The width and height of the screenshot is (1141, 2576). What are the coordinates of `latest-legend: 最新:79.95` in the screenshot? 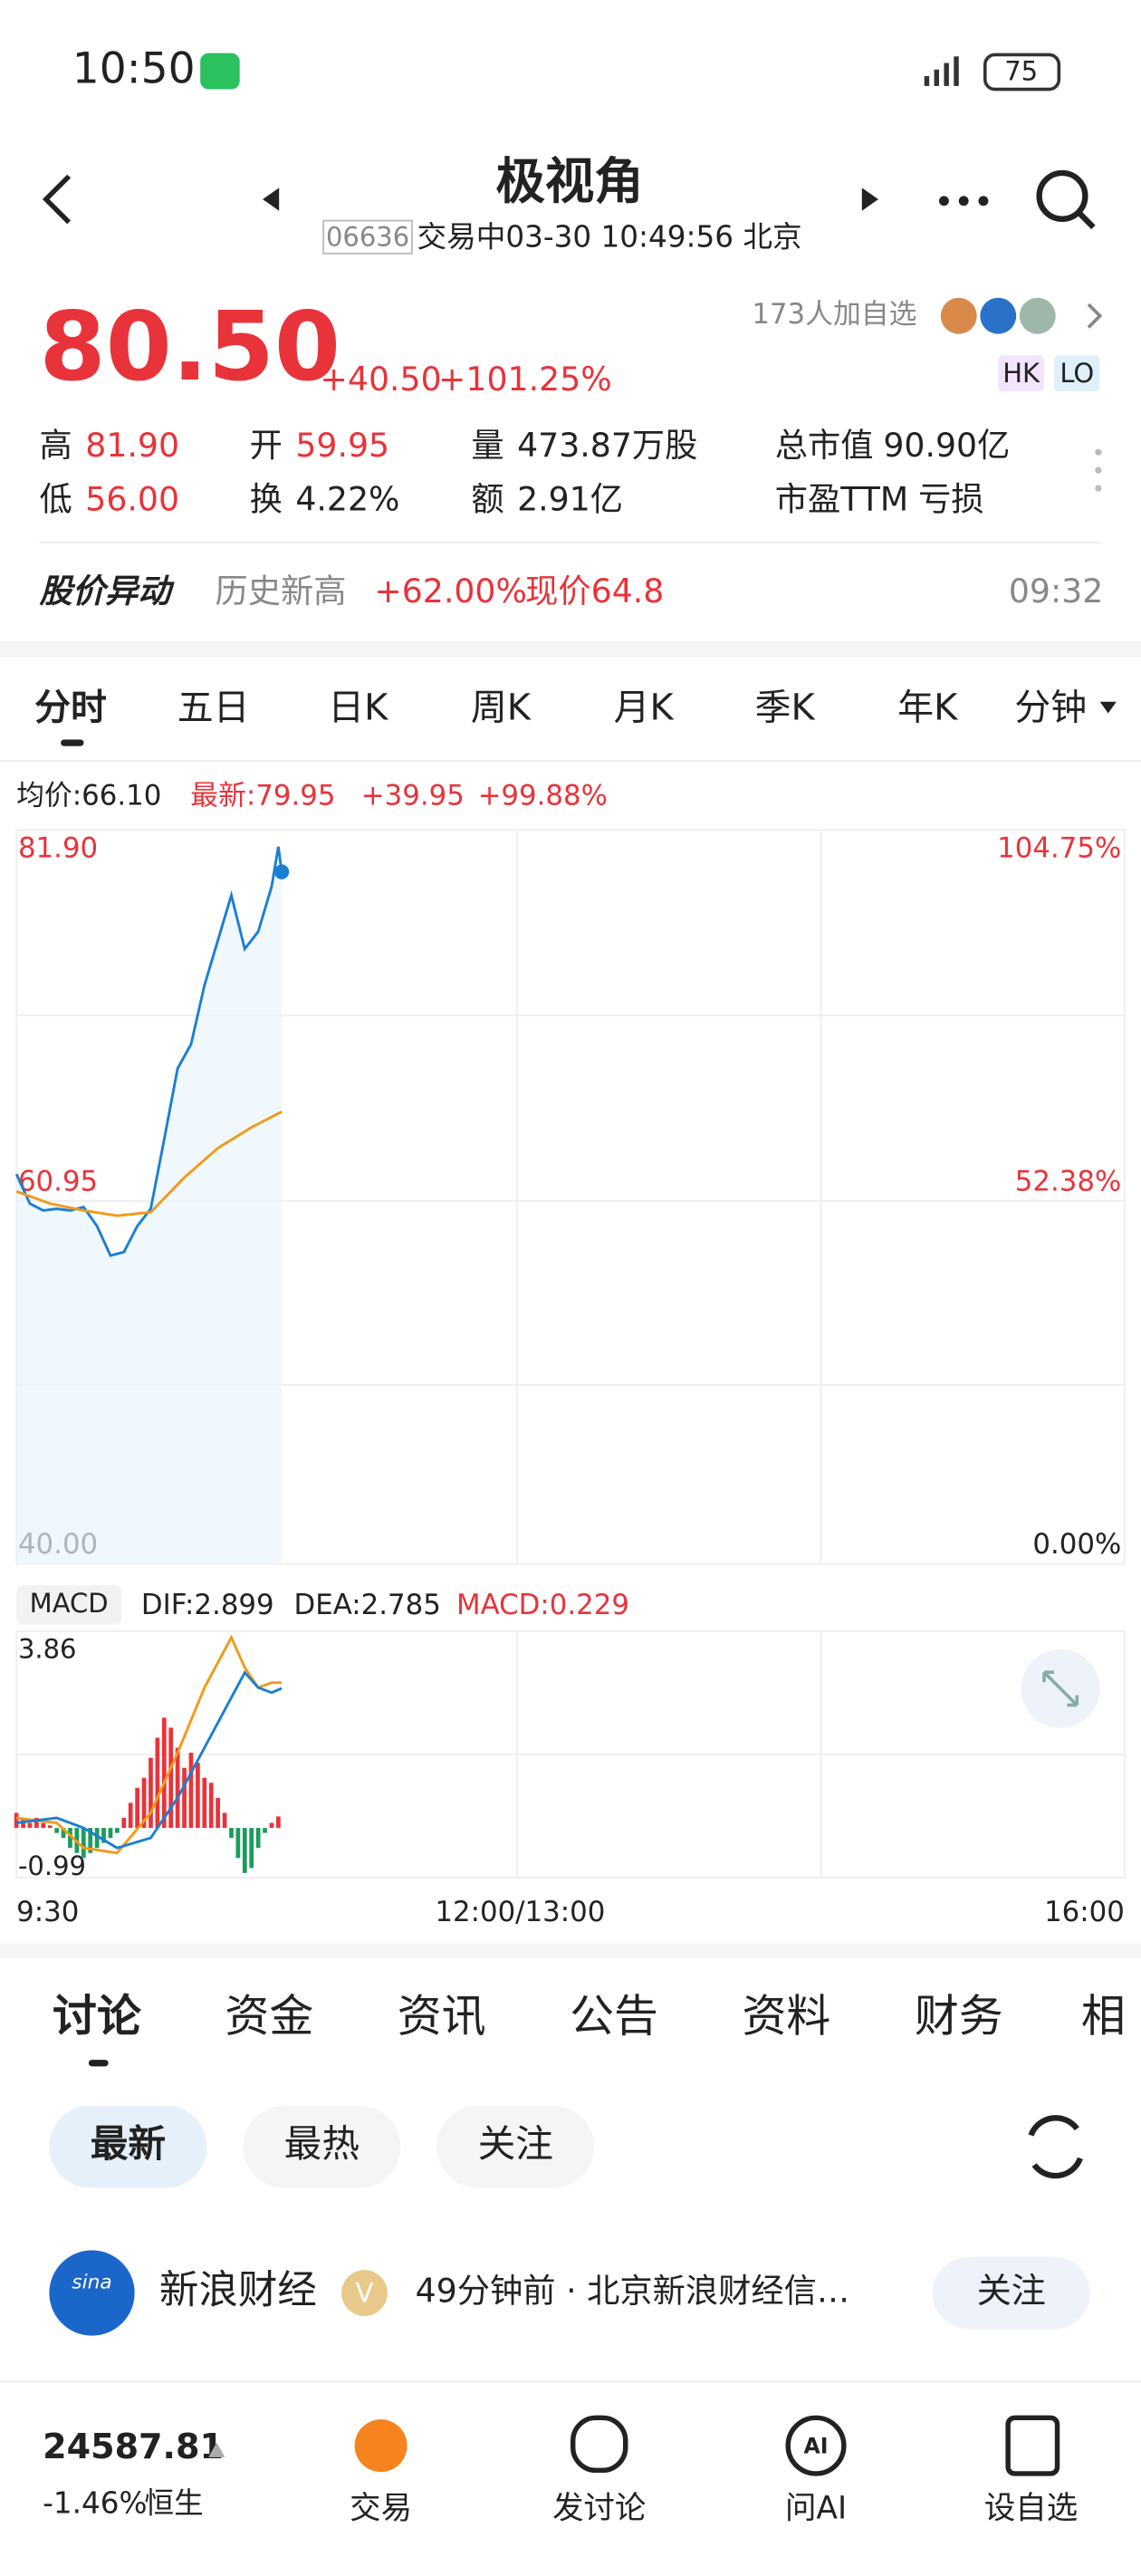 It's located at (263, 795).